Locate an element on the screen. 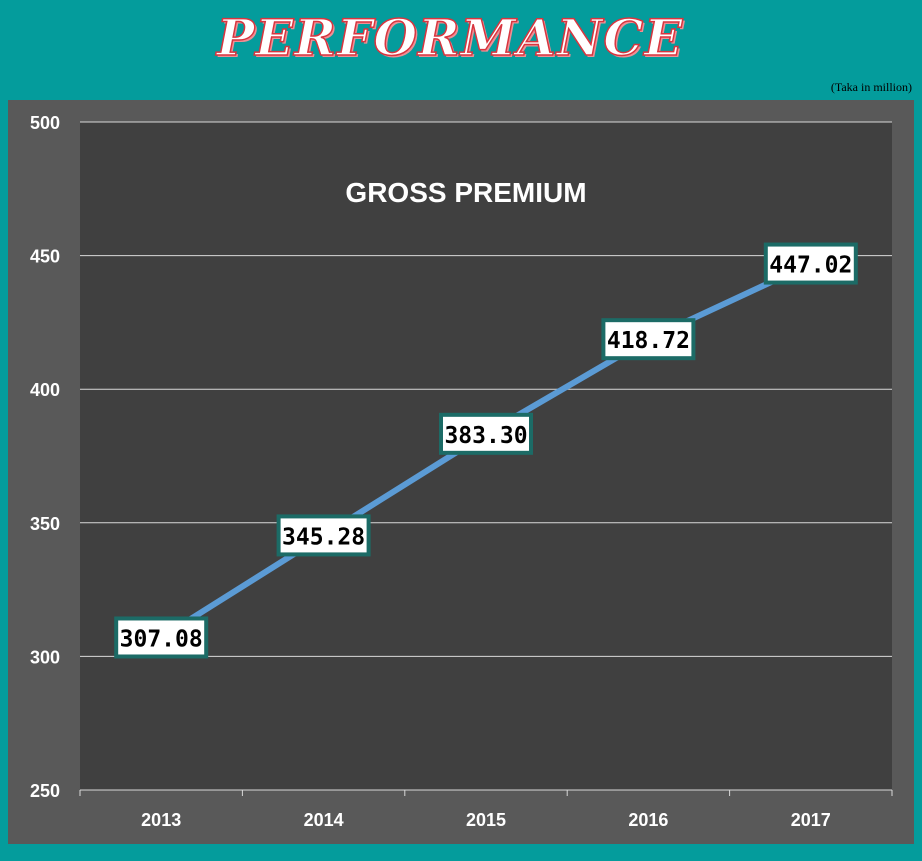 The width and height of the screenshot is (922, 861). unit-note: (Taka in million) is located at coordinates (871, 87).